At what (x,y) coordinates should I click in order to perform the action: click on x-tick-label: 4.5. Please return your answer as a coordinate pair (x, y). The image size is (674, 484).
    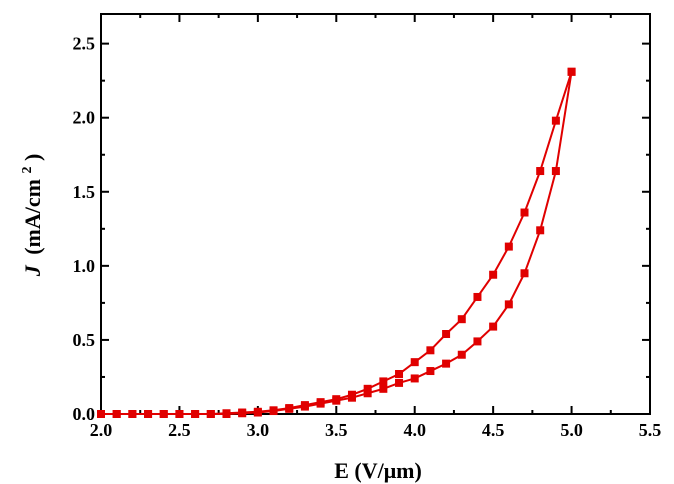
    Looking at the image, I should click on (493, 430).